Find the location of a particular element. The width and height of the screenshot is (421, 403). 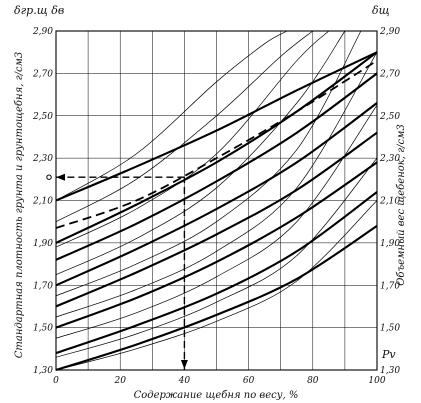

reading-arrow-down is located at coordinates (184, 364).